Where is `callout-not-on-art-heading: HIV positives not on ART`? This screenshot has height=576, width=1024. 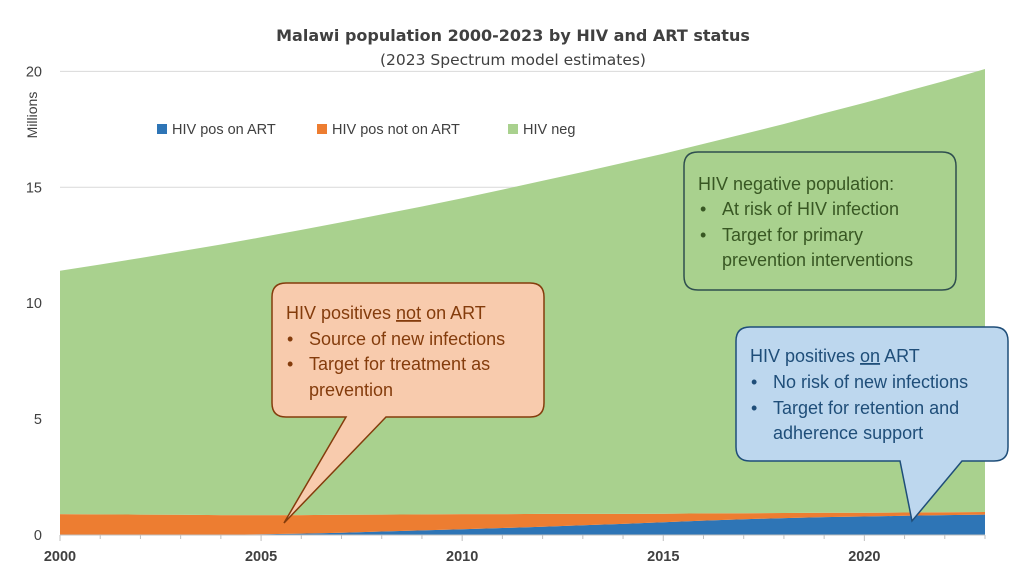 callout-not-on-art-heading: HIV positives not on ART is located at coordinates (386, 313).